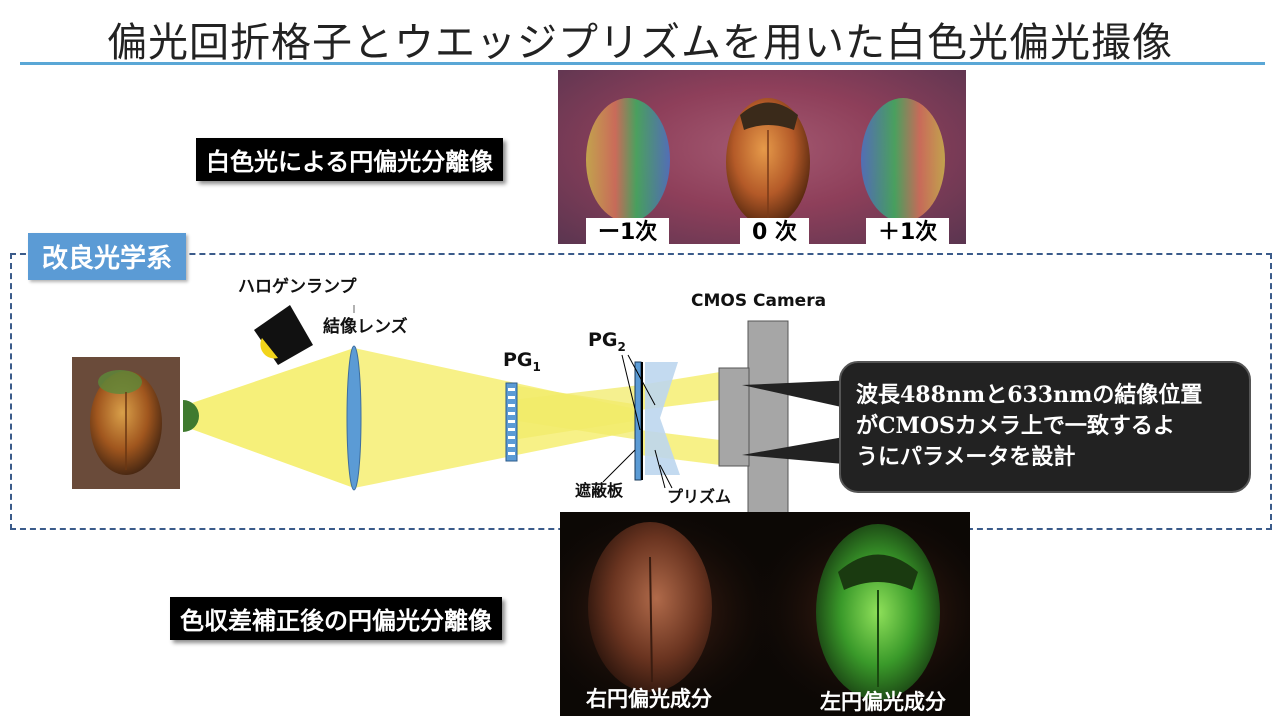 Image resolution: width=1280 pixels, height=720 pixels. I want to click on slide-title: 偏光回折格子とウエッジプリズムを用いた白色光偏光撮像, so click(640, 43).